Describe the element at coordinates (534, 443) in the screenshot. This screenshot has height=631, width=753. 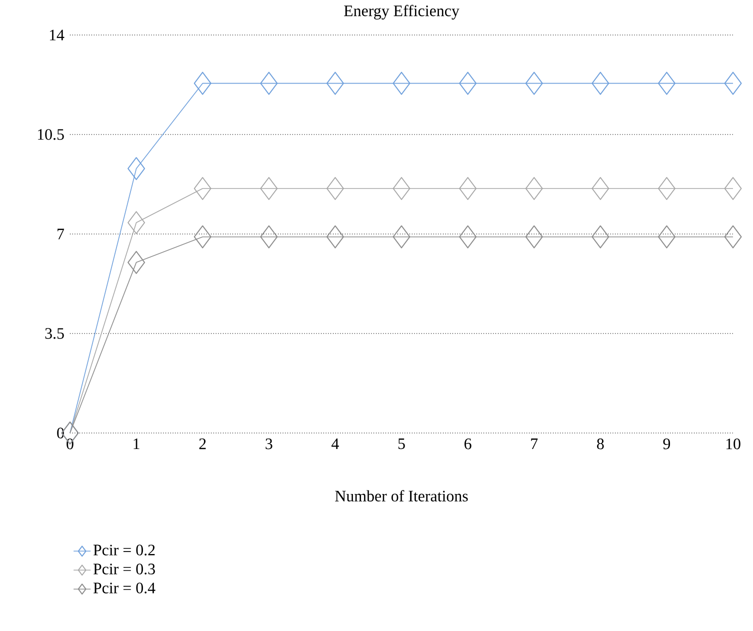
I see `x-tick-label: 7` at that location.